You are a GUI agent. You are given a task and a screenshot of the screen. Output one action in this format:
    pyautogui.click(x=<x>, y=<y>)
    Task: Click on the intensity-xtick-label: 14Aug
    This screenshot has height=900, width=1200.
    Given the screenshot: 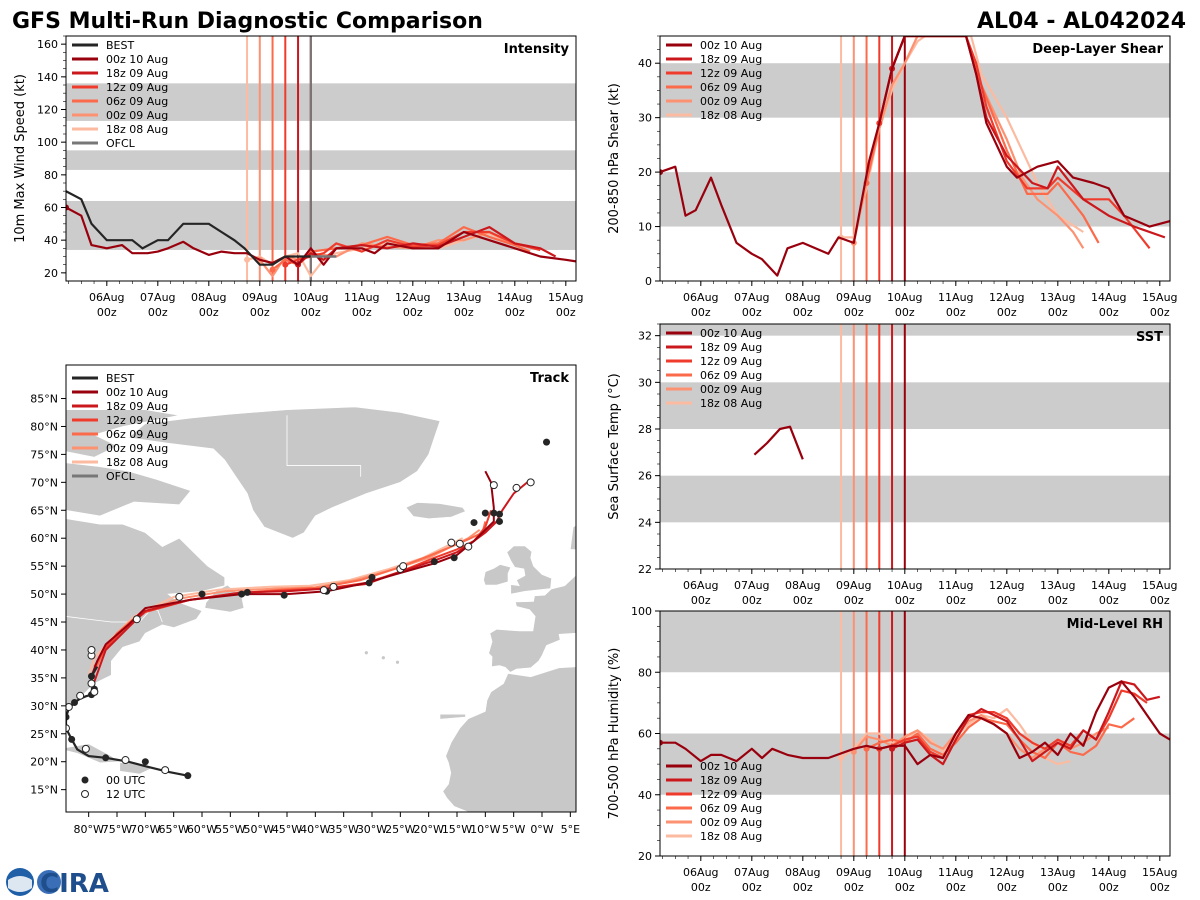 What is the action you would take?
    pyautogui.click(x=514, y=297)
    